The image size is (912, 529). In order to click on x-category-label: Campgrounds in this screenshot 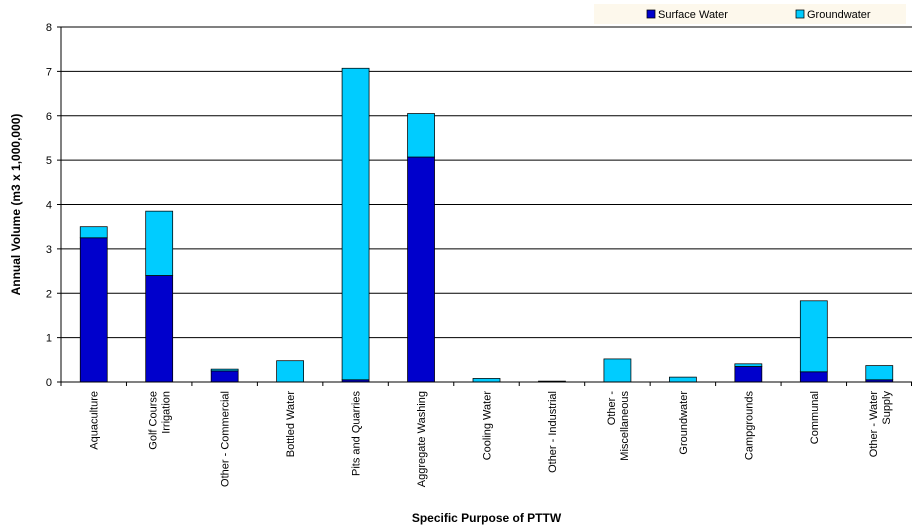, I will do `click(749, 426)`.